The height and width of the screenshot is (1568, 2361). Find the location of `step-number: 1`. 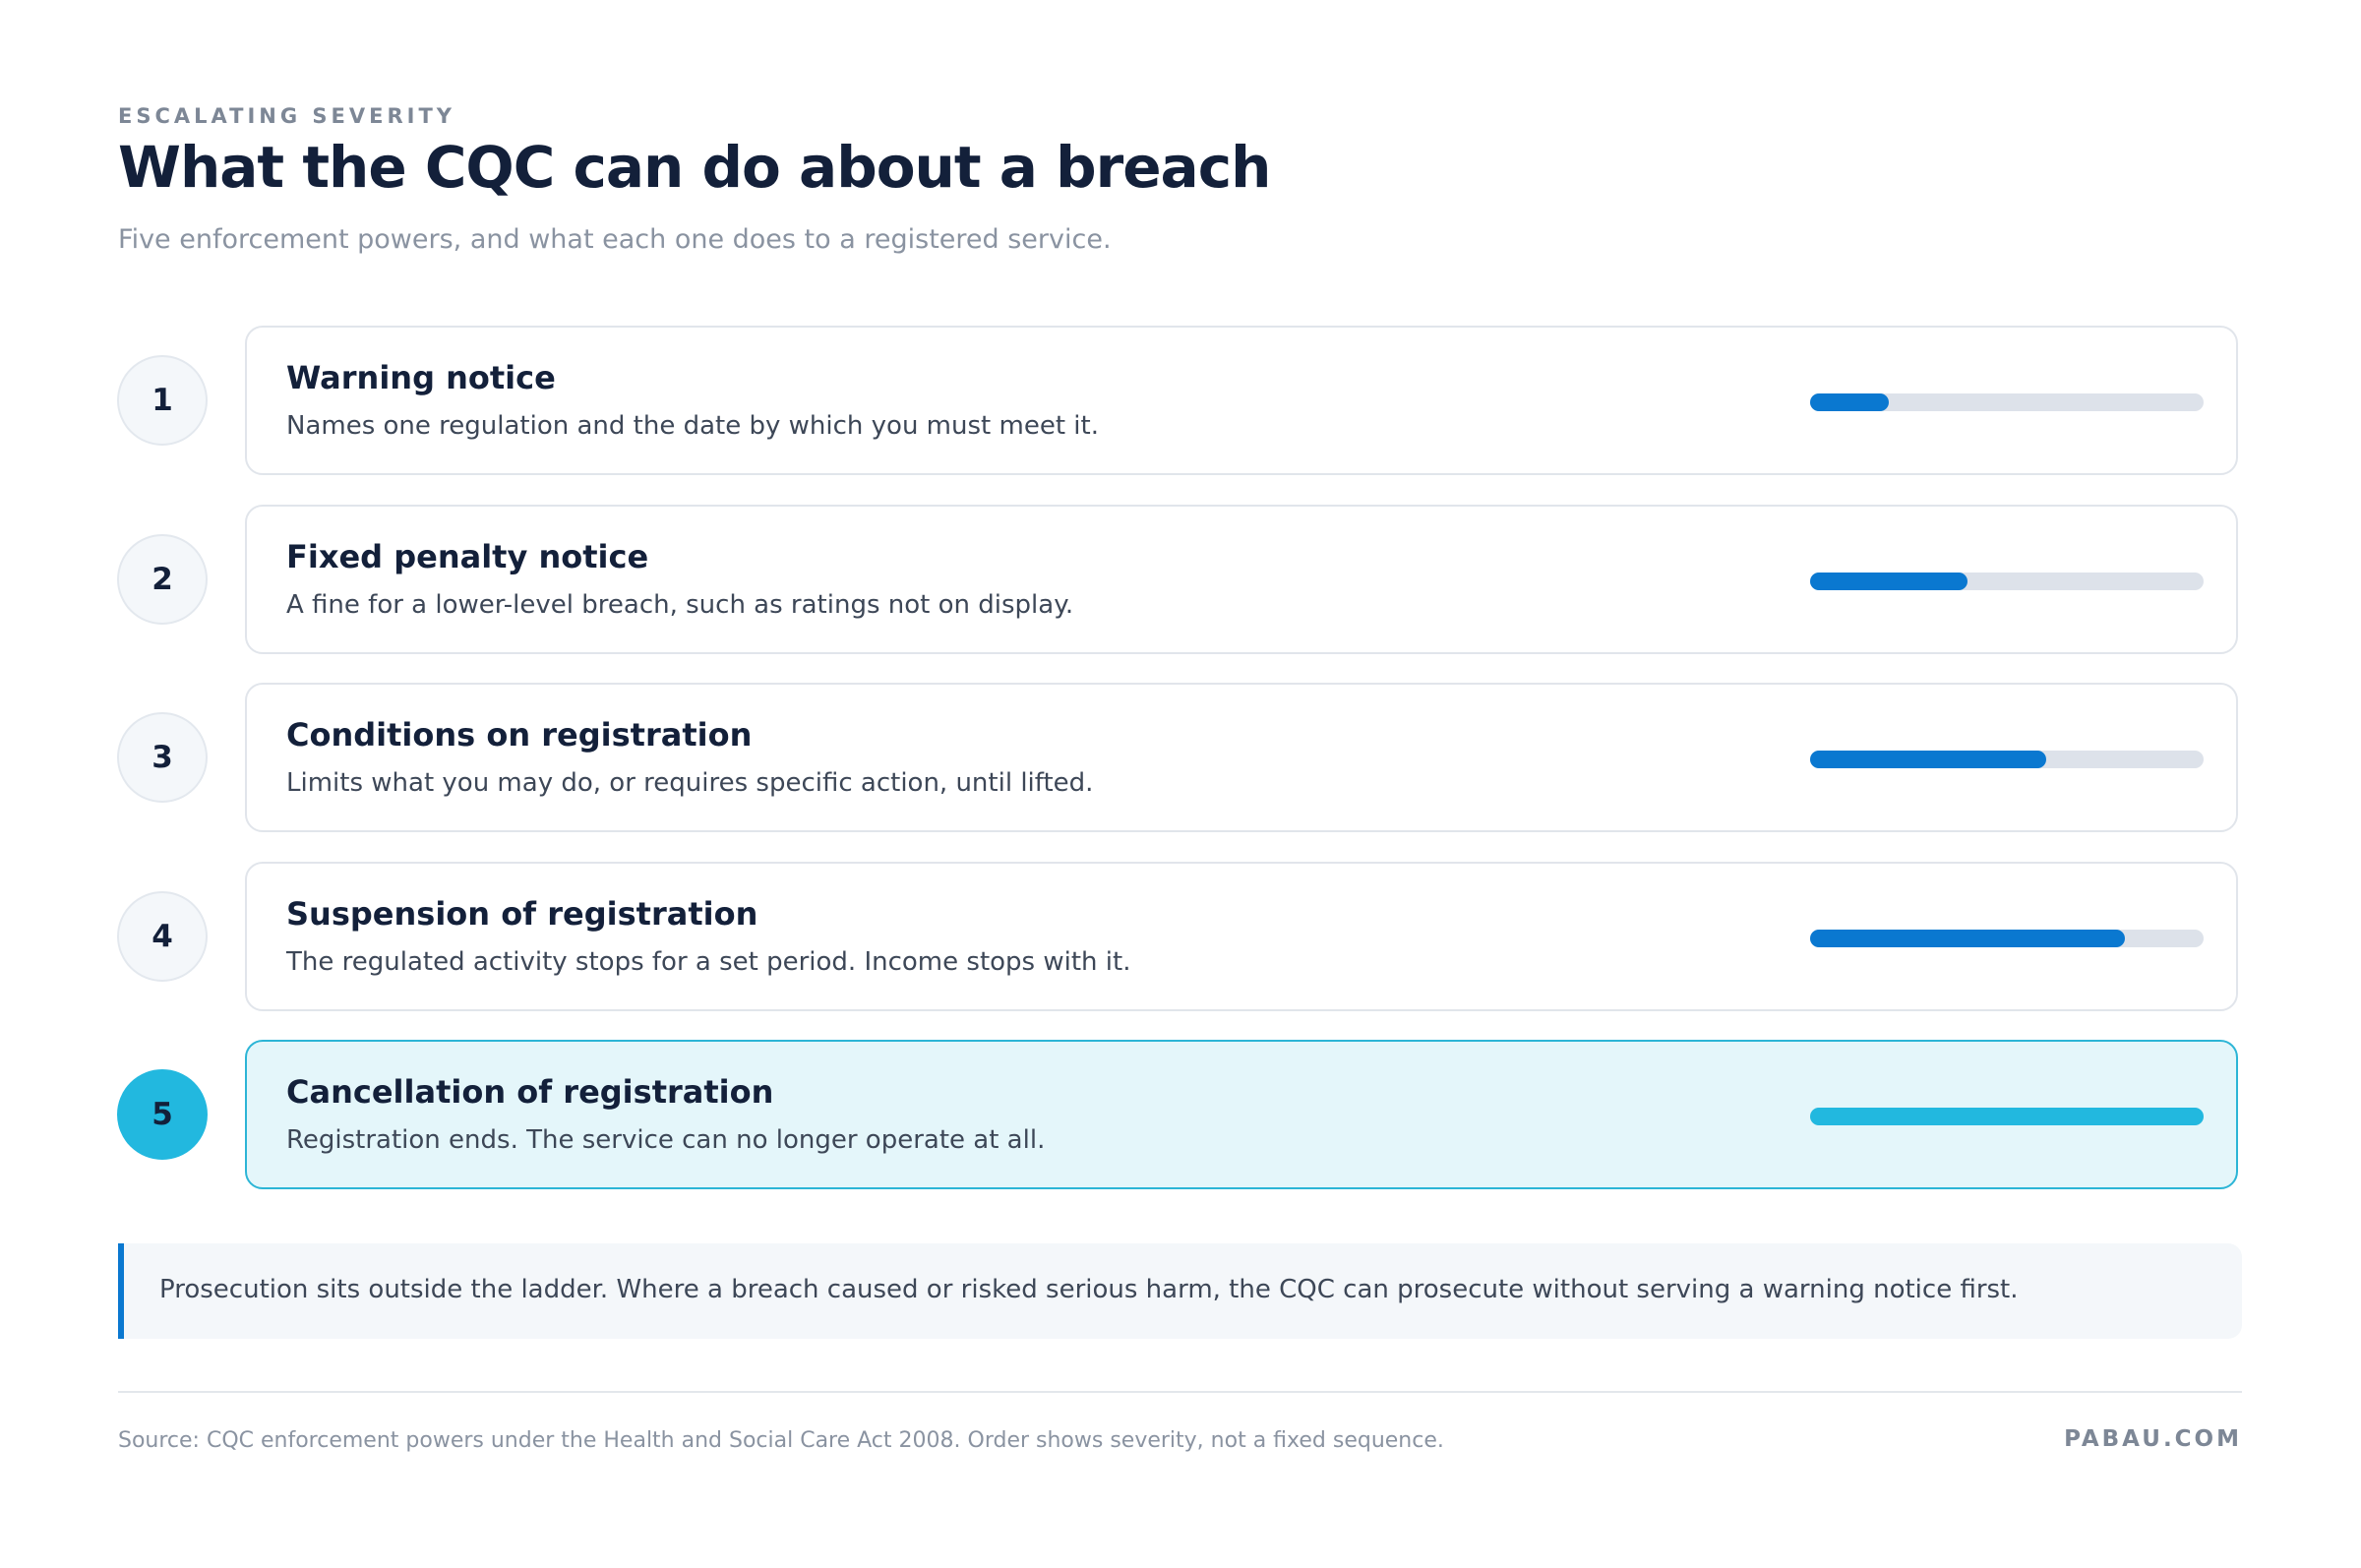

step-number: 1 is located at coordinates (162, 400).